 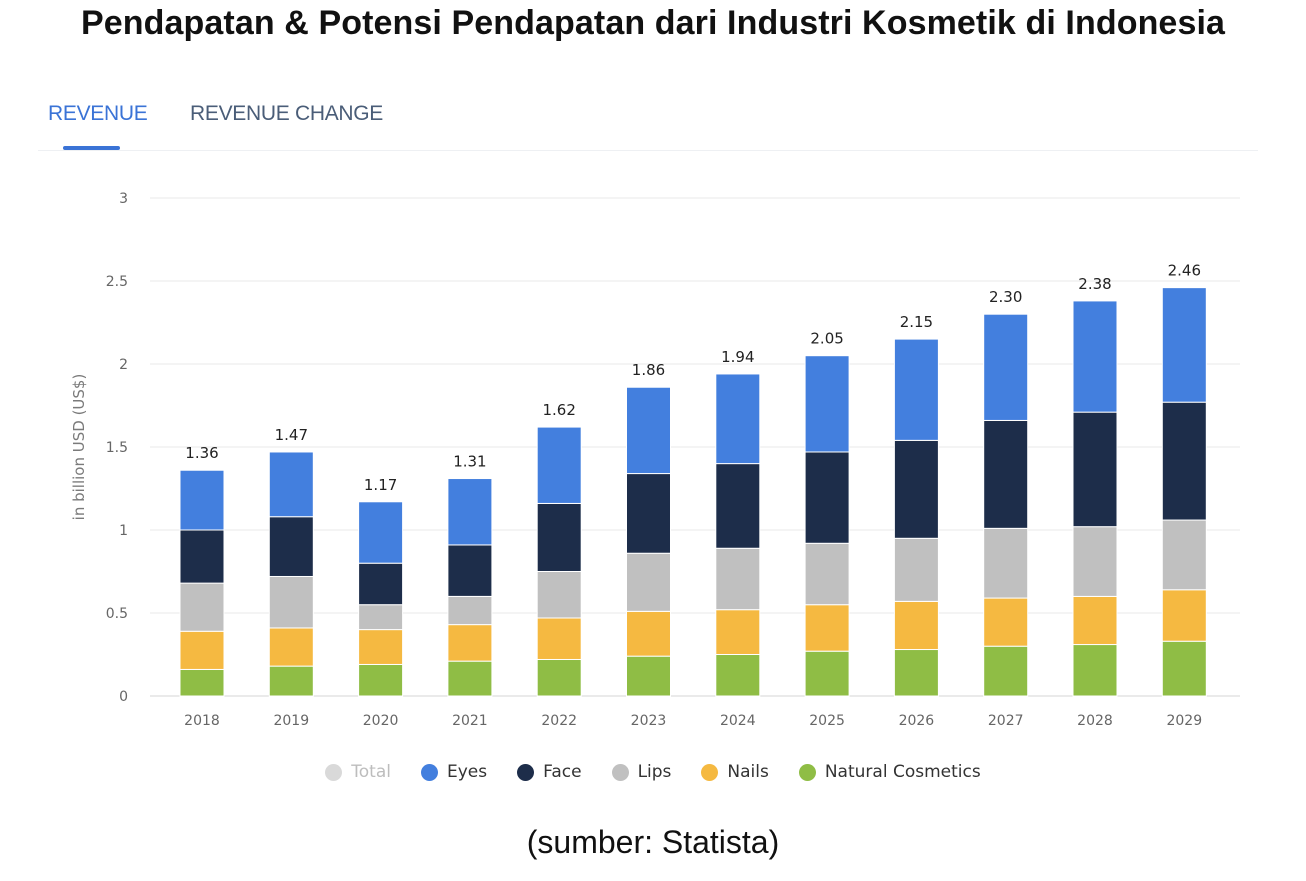 What do you see at coordinates (738, 632) in the screenshot?
I see `bar-segment-nails-2024` at bounding box center [738, 632].